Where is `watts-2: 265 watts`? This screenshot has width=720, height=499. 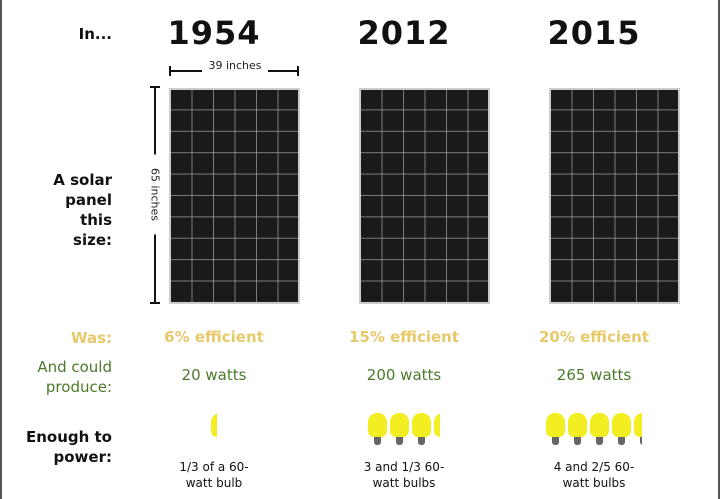
watts-2: 265 watts is located at coordinates (594, 375).